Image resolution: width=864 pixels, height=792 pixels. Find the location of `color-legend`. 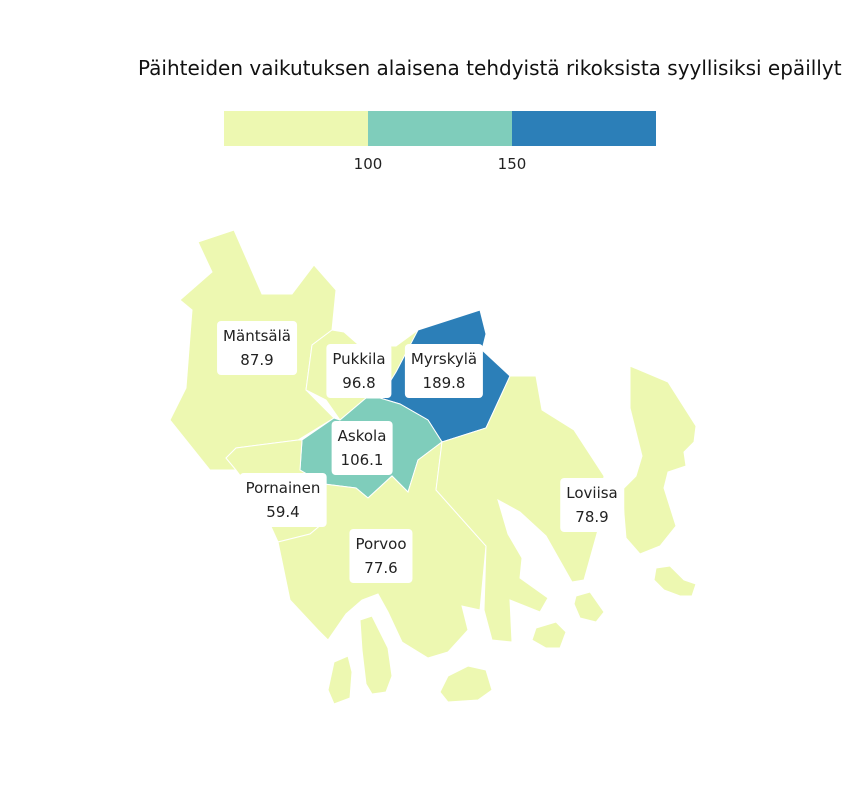

color-legend is located at coordinates (440, 128).